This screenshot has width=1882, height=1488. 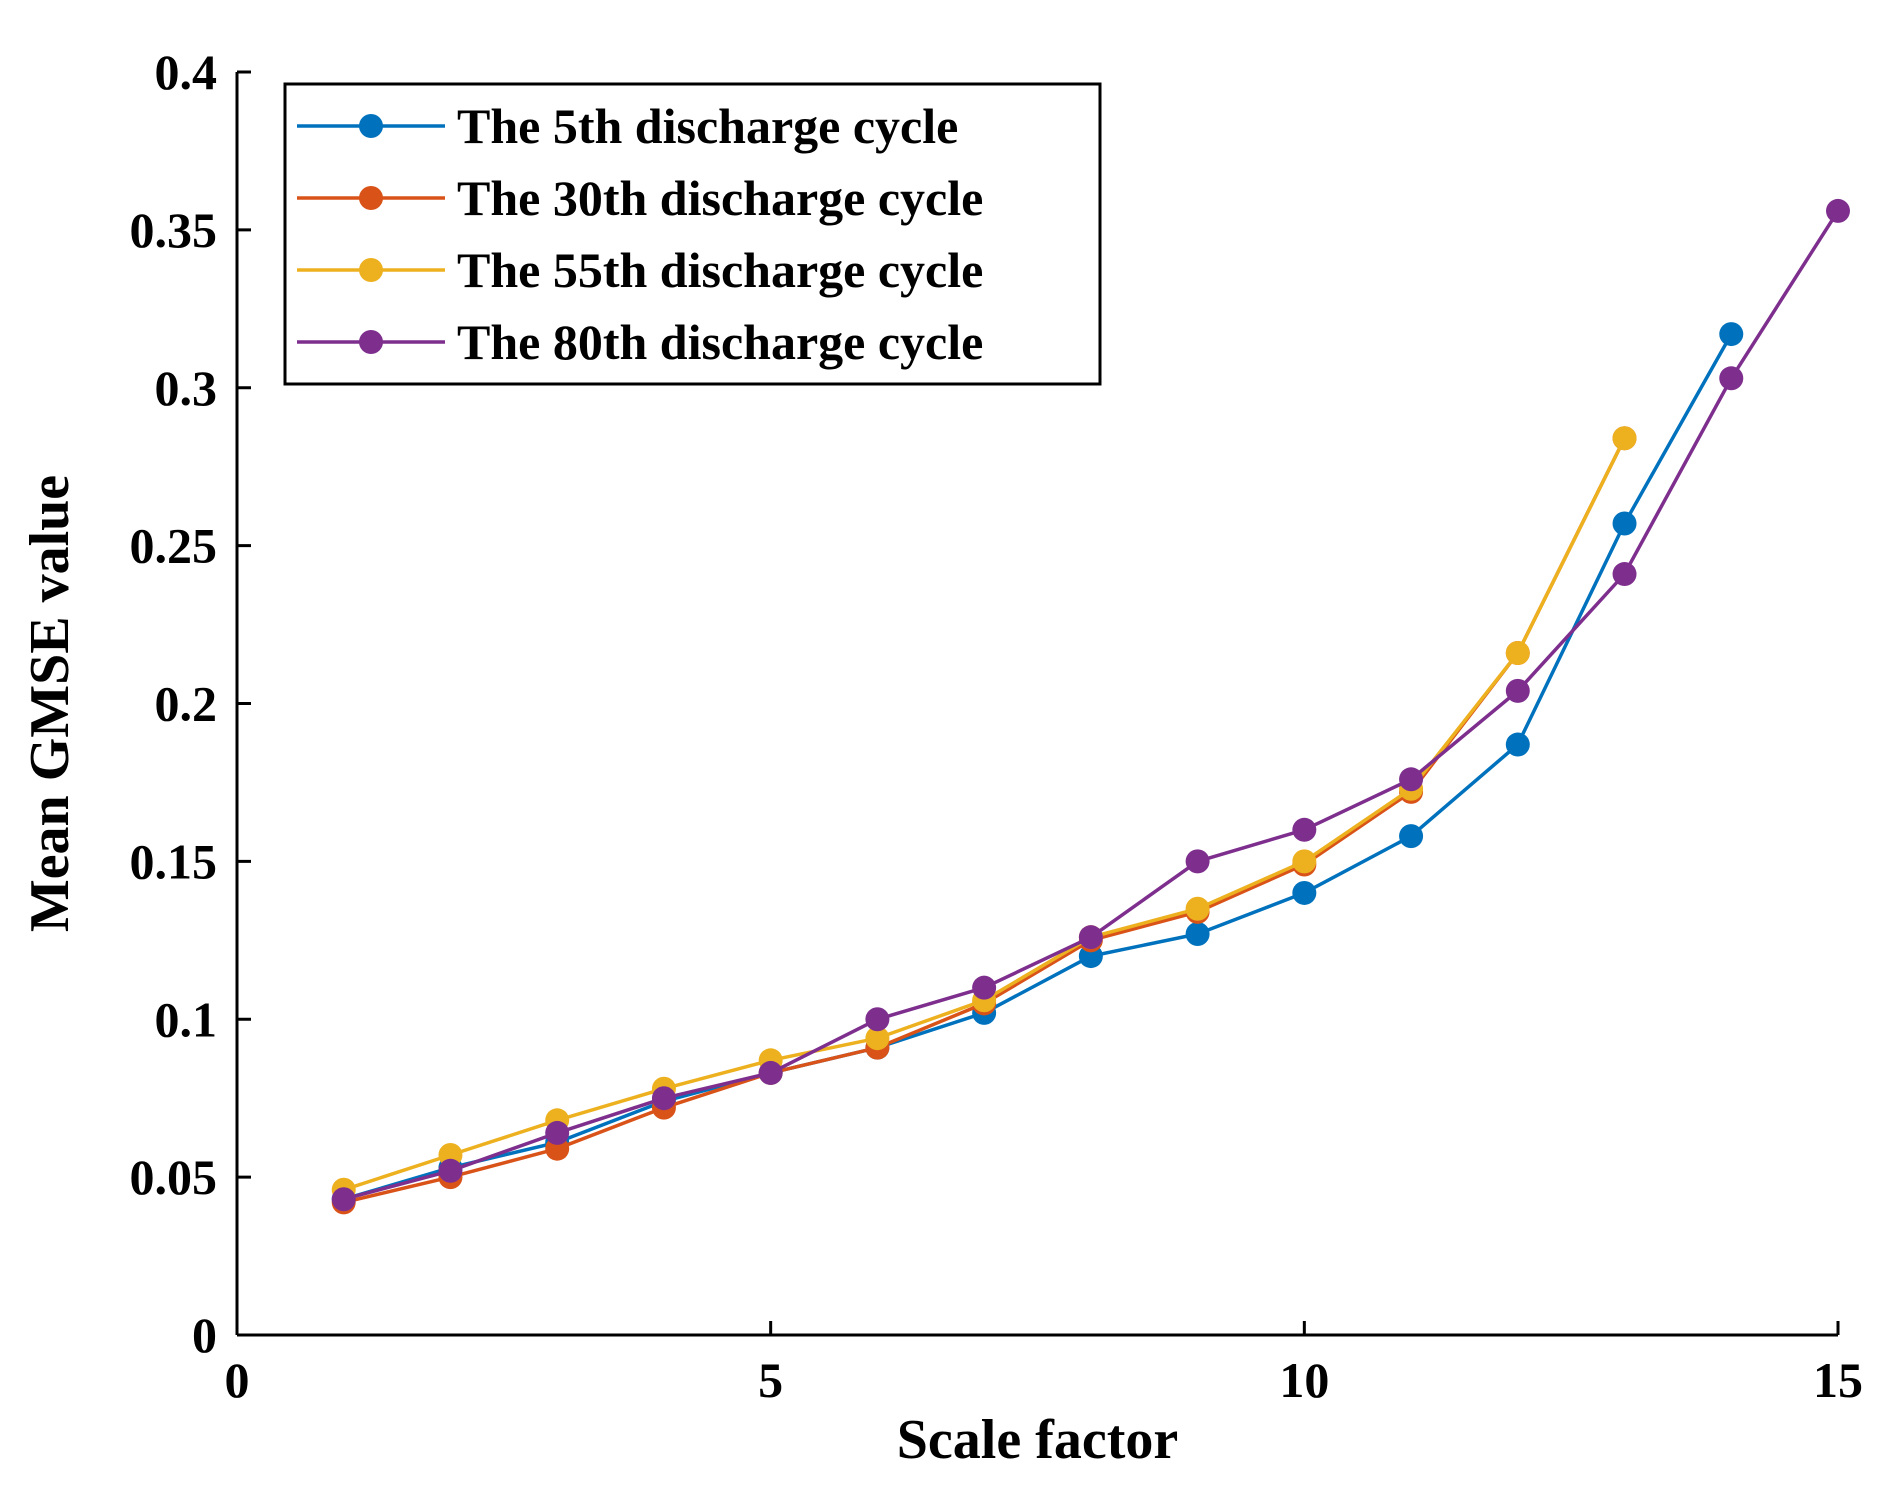 What do you see at coordinates (720, 270) in the screenshot?
I see `legend-label: The 55th discharge cycle` at bounding box center [720, 270].